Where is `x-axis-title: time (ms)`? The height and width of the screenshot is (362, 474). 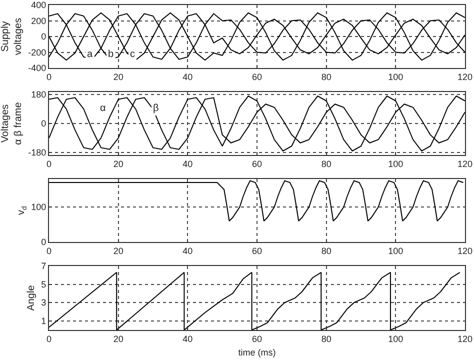
x-axis-title: time (ms) is located at coordinates (257, 353).